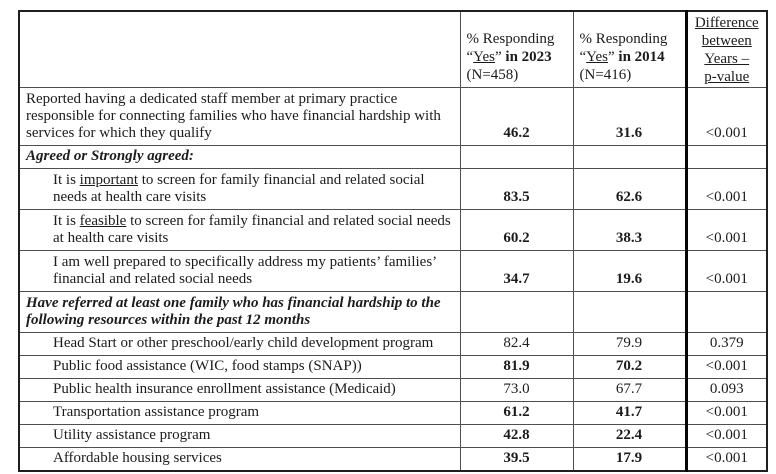 The height and width of the screenshot is (474, 776). Describe the element at coordinates (726, 41) in the screenshot. I see `header-diff-line2: between` at that location.